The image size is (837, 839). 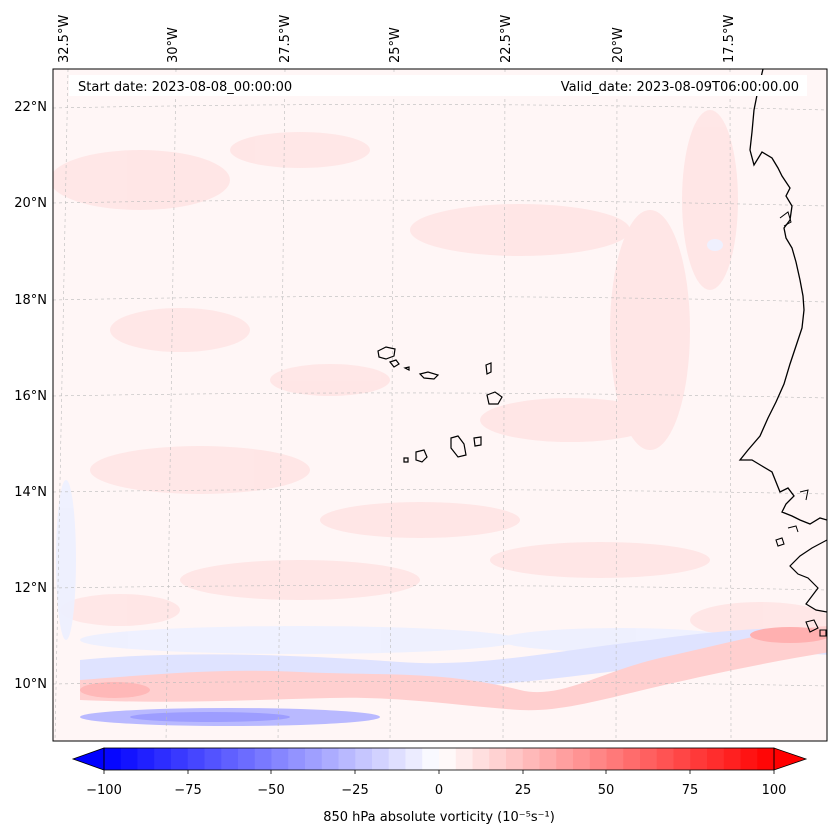 I want to click on cabo-verde-islands, so click(x=440, y=404).